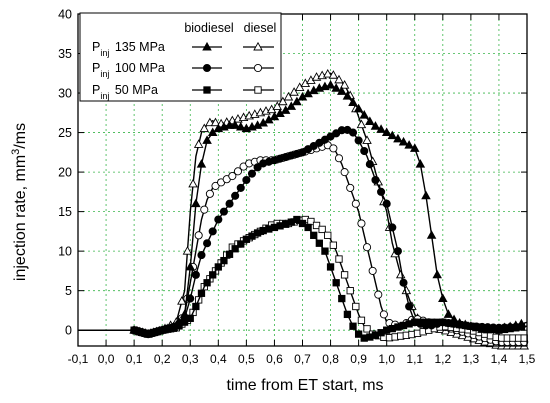 The height and width of the screenshot is (403, 550). I want to click on legend-label: Pinj 100 MPa, so click(128, 70).